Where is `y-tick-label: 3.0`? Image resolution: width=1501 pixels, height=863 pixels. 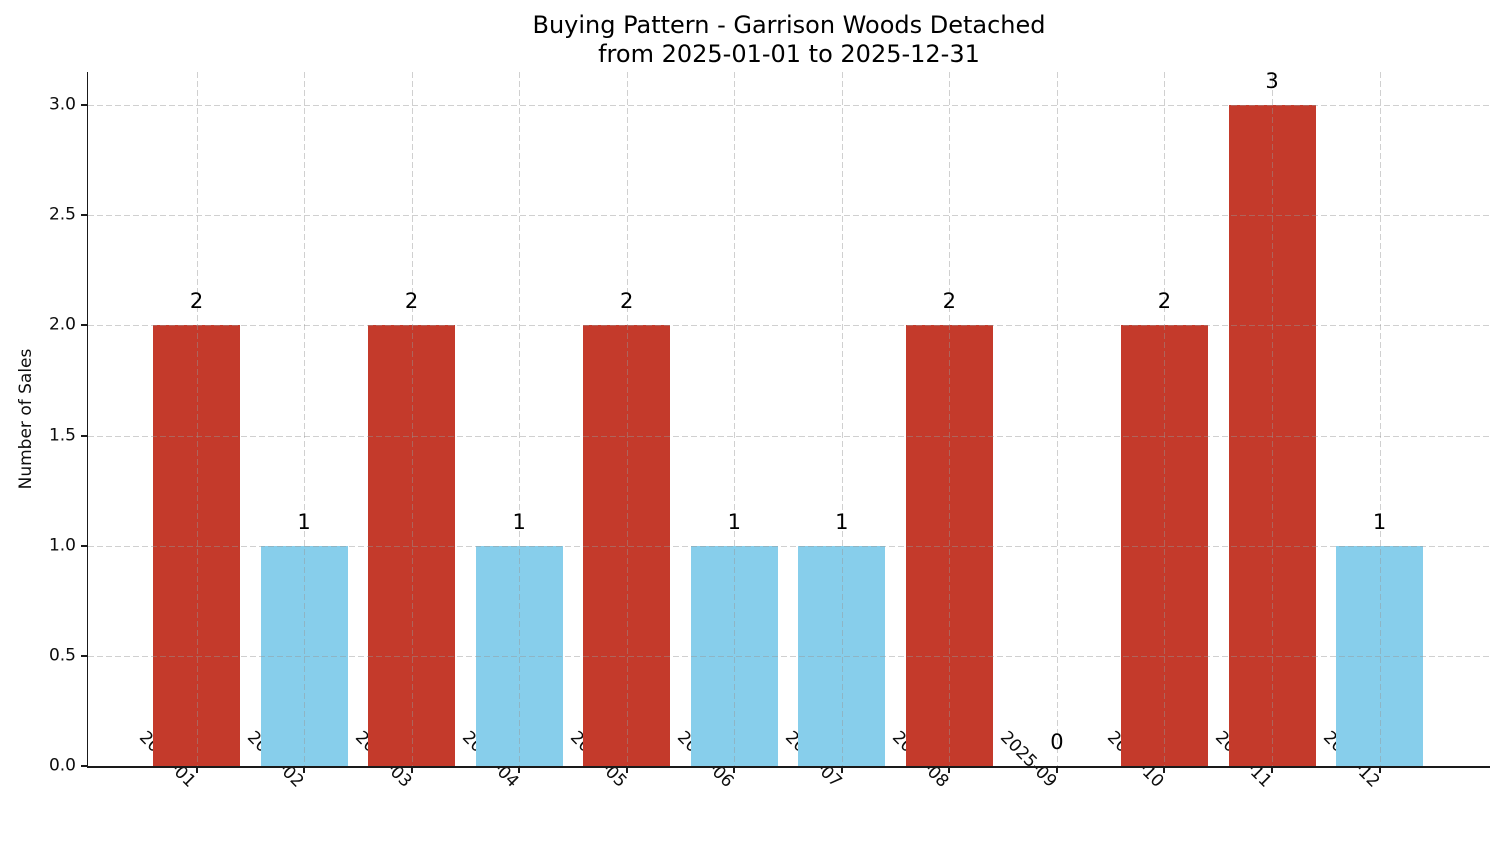 y-tick-label: 3.0 is located at coordinates (62, 104).